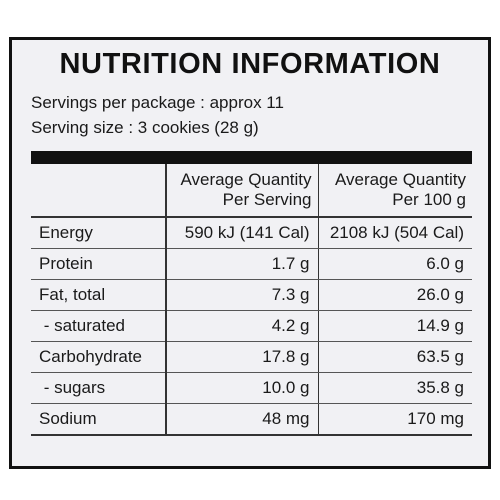 The height and width of the screenshot is (500, 500). Describe the element at coordinates (242, 295) in the screenshot. I see `row-per-serving: 7.3 g` at that location.